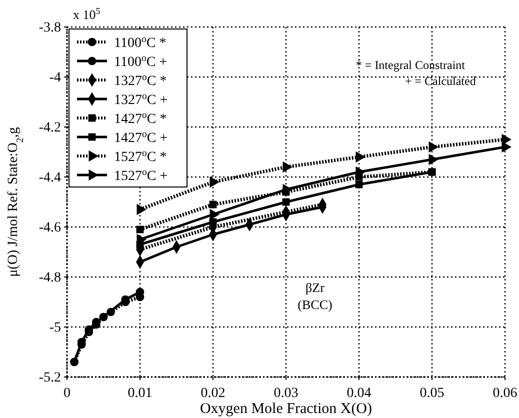 This screenshot has height=418, width=519. Describe the element at coordinates (49, 178) in the screenshot. I see `y-tick-label: -4.4` at that location.